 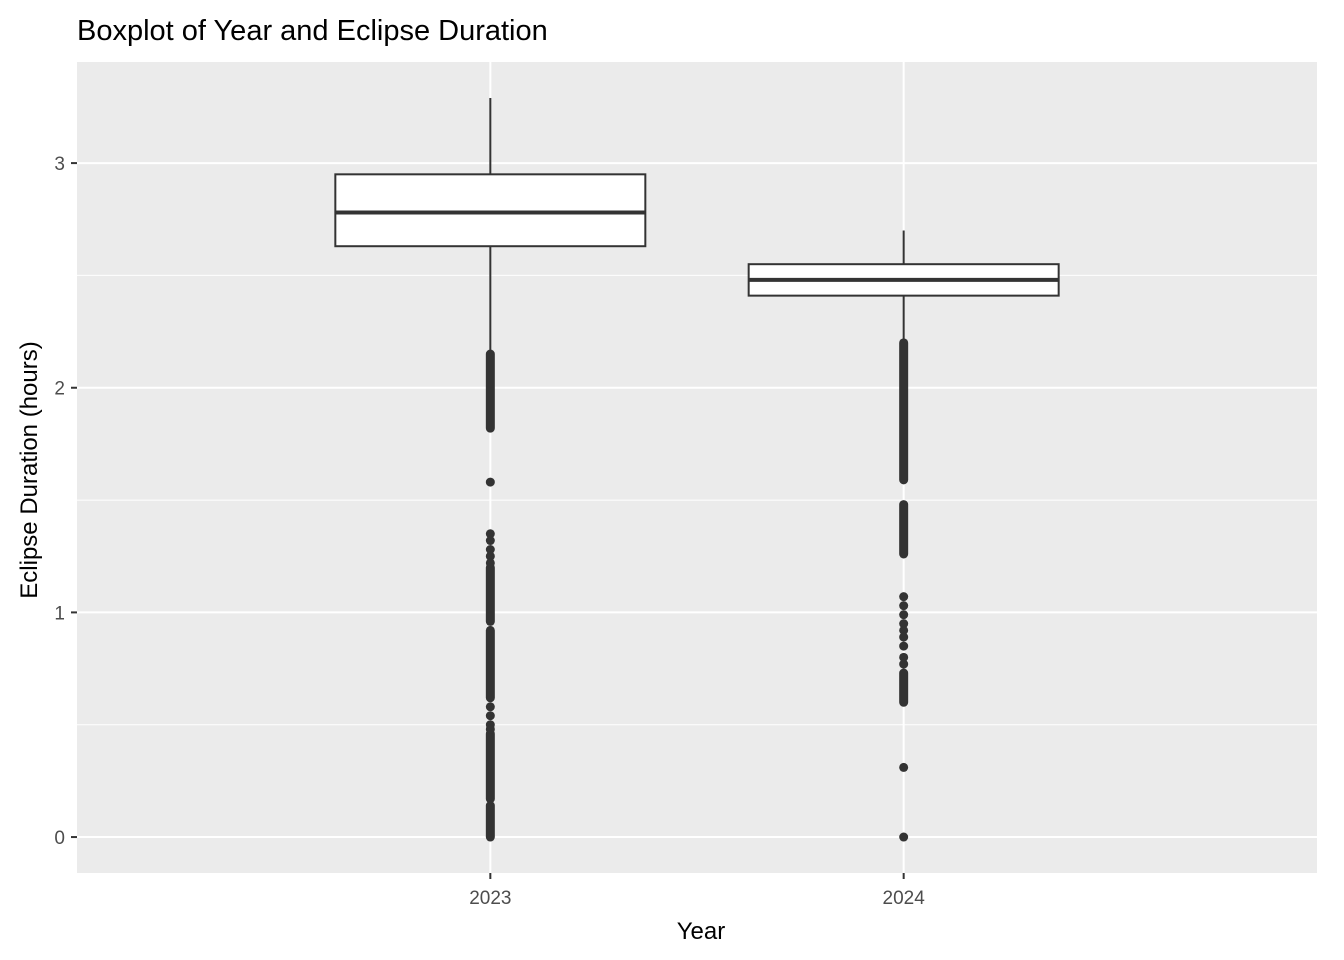 I want to click on x-axis-title: Year, so click(x=701, y=931).